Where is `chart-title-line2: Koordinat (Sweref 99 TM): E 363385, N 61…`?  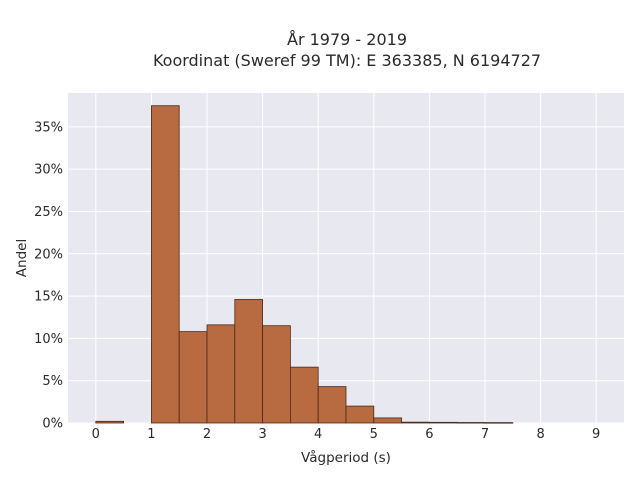
chart-title-line2: Koordinat (Sweref 99 TM): E 363385, N 61… is located at coordinates (347, 60).